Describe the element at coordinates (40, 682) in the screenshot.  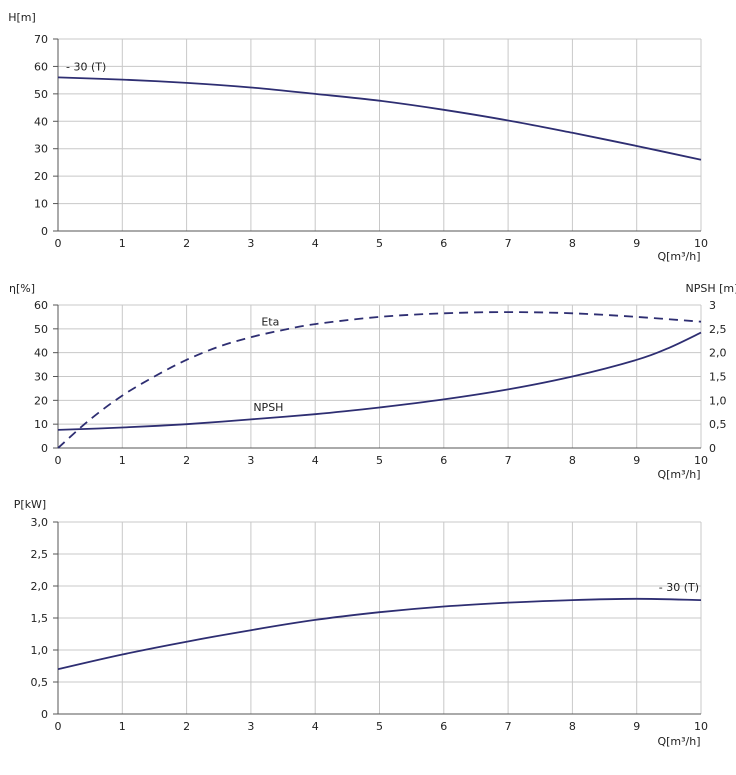
I see `y-tick-label: 0,5` at that location.